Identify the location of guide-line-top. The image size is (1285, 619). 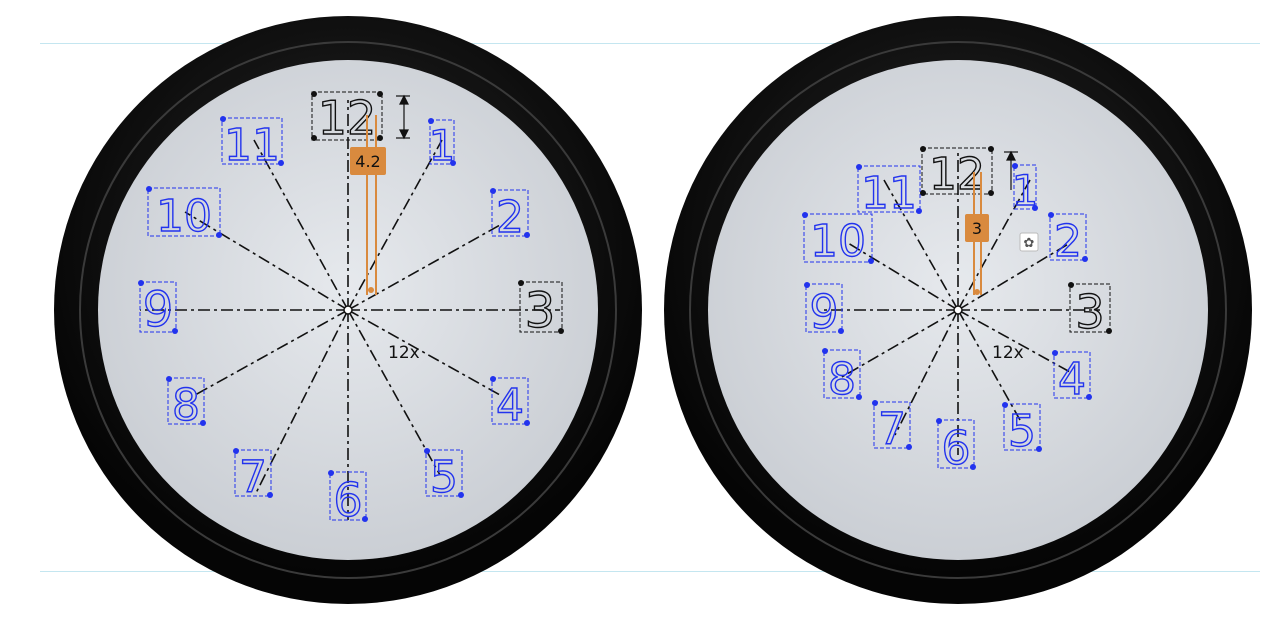
(650, 43).